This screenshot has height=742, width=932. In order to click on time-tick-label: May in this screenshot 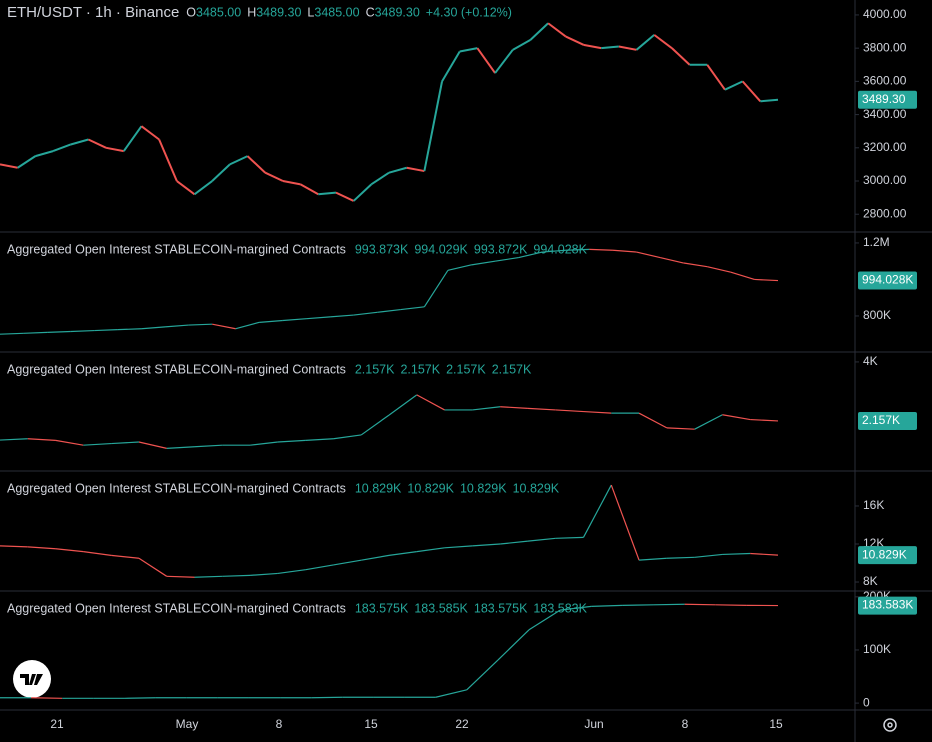, I will do `click(187, 724)`.